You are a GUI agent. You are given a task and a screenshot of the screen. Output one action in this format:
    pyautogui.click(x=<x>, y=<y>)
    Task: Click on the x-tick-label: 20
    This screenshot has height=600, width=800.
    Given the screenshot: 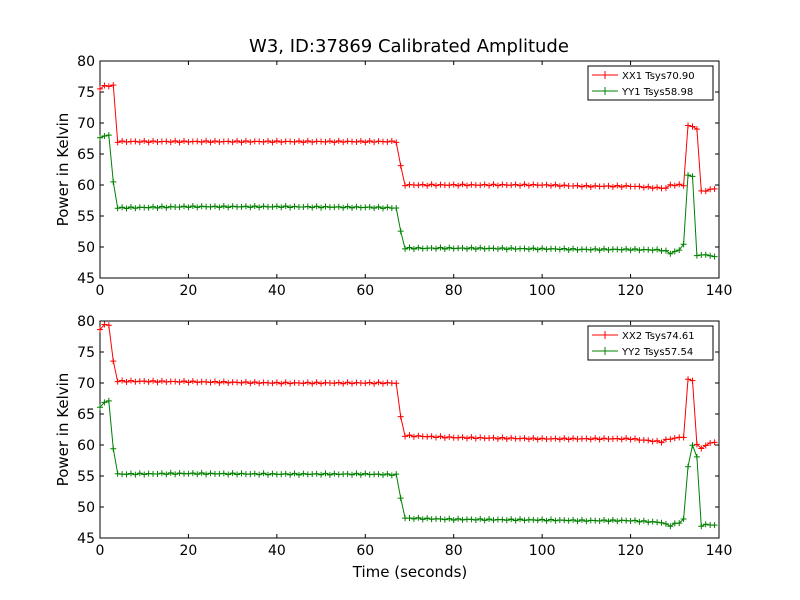 What is the action you would take?
    pyautogui.click(x=189, y=551)
    